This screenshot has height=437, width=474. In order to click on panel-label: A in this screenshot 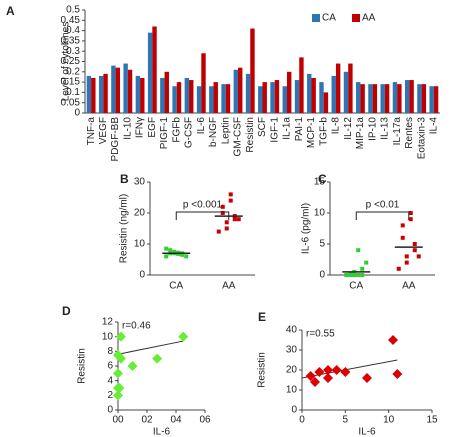, I will do `click(10, 11)`.